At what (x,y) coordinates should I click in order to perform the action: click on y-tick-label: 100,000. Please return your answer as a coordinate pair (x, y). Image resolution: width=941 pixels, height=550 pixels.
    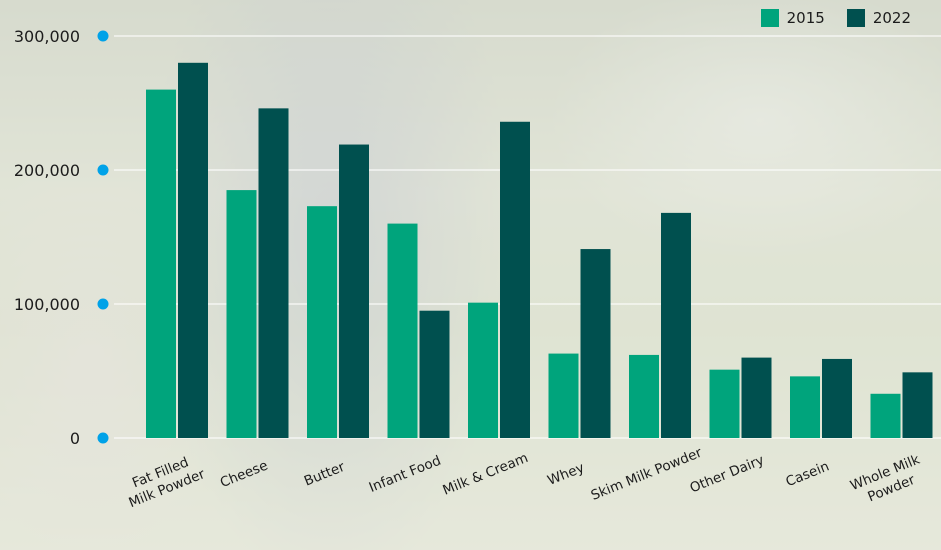
    Looking at the image, I should click on (47, 304).